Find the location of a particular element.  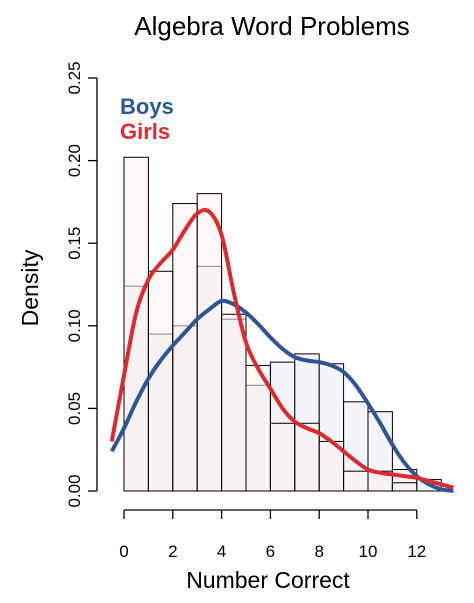

y-tick-label: 0.15 is located at coordinates (74, 243).